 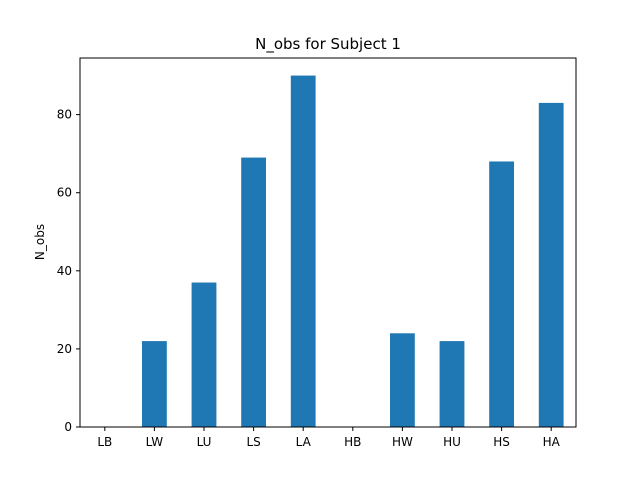 What do you see at coordinates (64, 193) in the screenshot?
I see `y-tick-label: 60` at bounding box center [64, 193].